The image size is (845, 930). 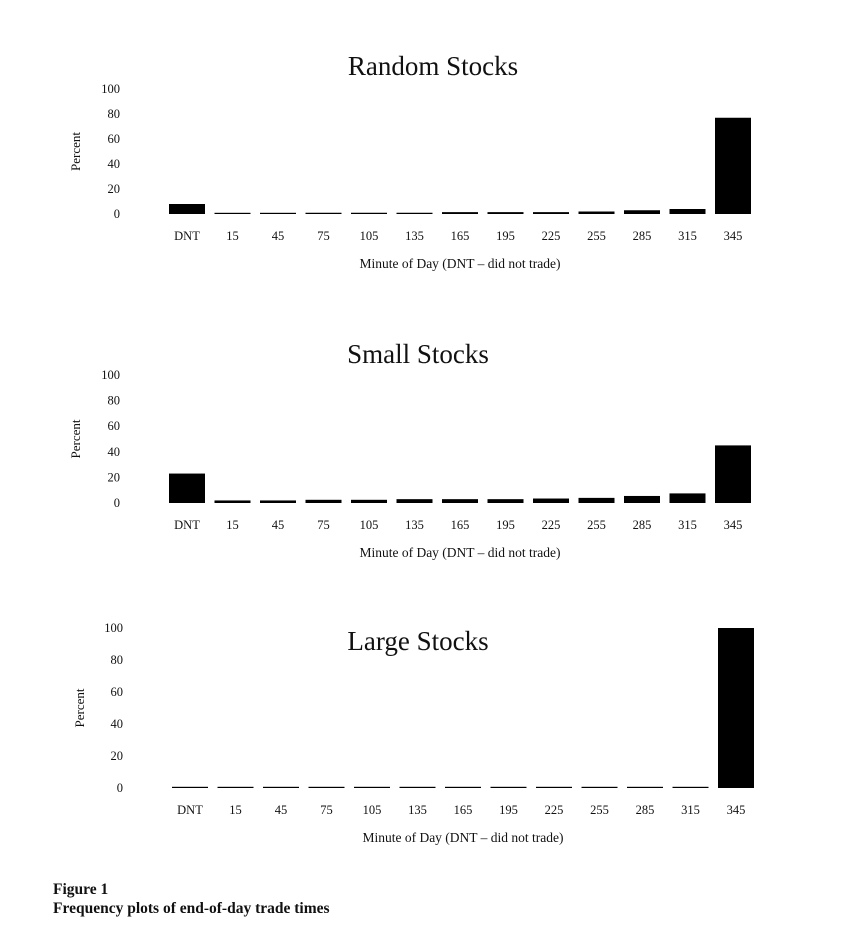 What do you see at coordinates (433, 66) in the screenshot?
I see `chart-title: Random Stocks` at bounding box center [433, 66].